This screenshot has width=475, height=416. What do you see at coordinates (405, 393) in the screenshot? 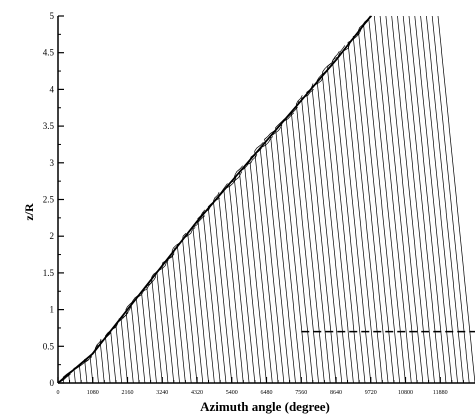
I see `x-tick-label-10: 10800` at bounding box center [405, 393].